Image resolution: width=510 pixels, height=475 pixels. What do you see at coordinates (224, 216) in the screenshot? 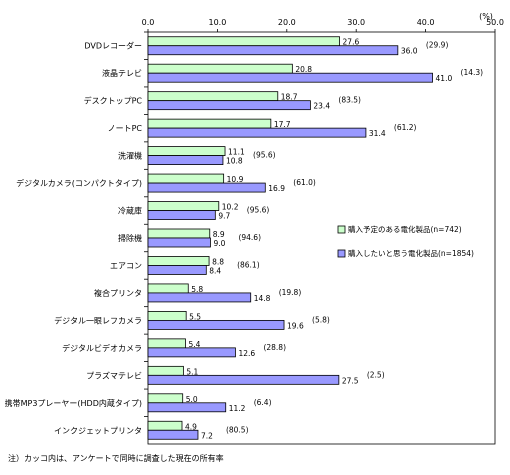
I see `data-label-wanted: 9.7` at bounding box center [224, 216].